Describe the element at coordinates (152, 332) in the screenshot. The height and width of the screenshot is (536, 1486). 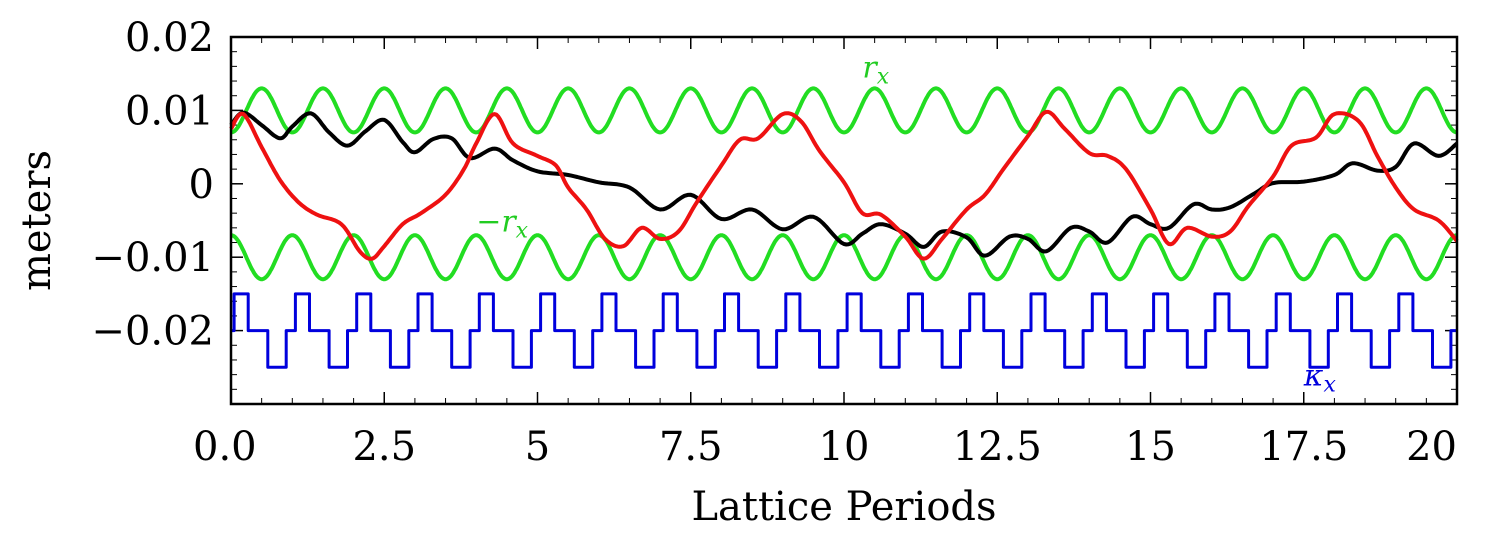
I see `y-tick-label: −0.02` at that location.